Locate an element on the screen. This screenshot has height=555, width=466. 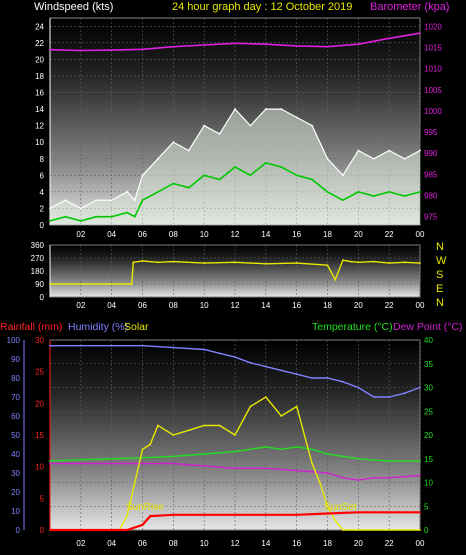
humidity-tick-label: 90 is located at coordinates (15, 359).